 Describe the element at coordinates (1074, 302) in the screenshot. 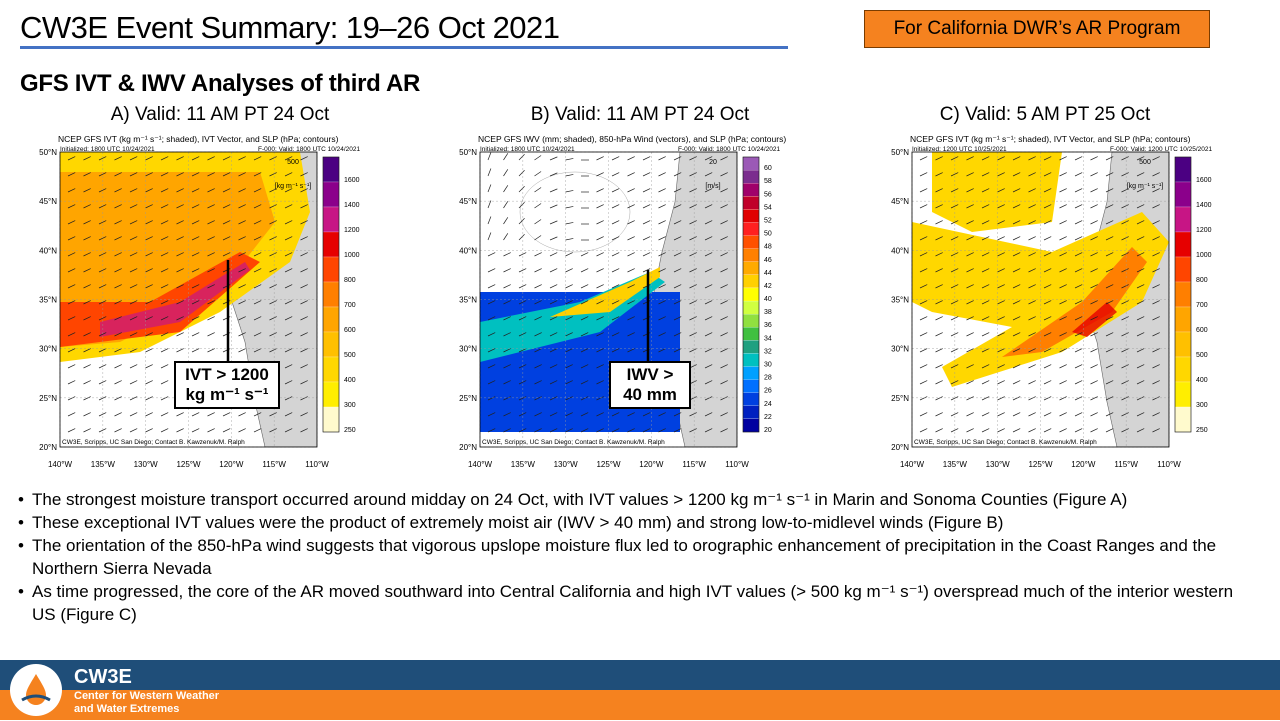

I see `ivt-core` at that location.